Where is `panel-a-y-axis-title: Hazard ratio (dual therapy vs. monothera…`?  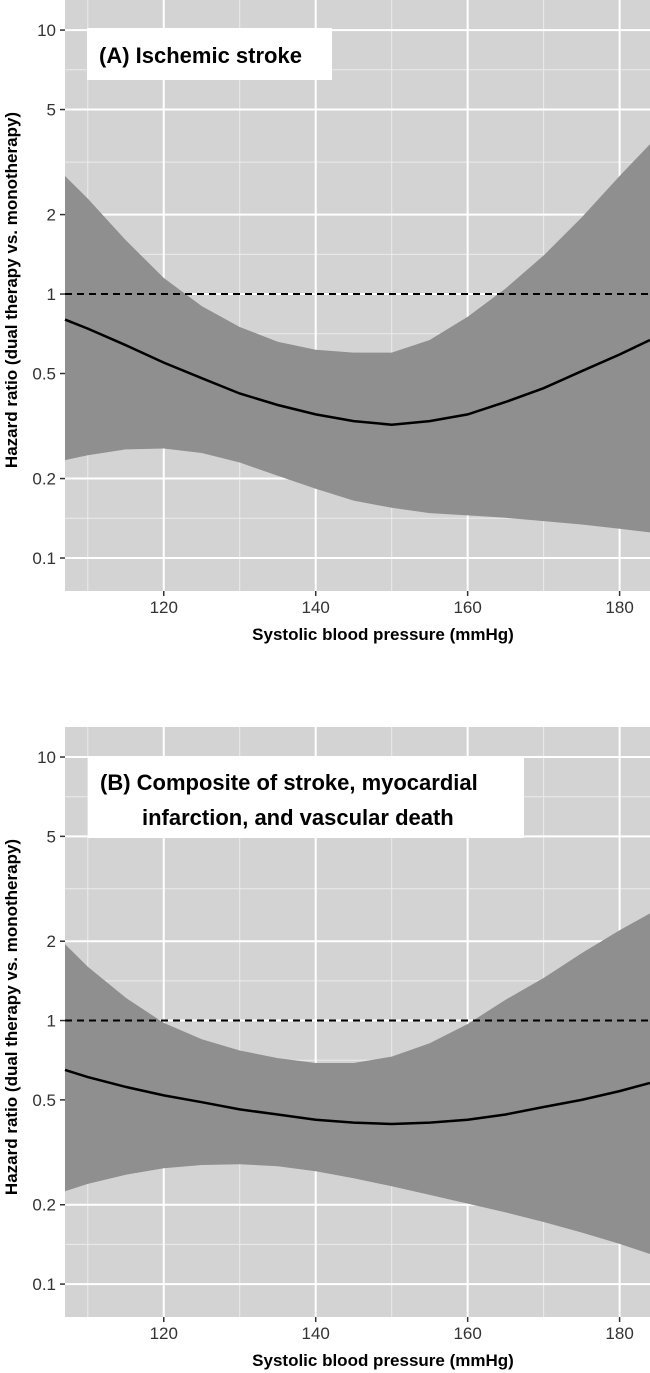
panel-a-y-axis-title: Hazard ratio (dual therapy vs. monothera… is located at coordinates (11, 290).